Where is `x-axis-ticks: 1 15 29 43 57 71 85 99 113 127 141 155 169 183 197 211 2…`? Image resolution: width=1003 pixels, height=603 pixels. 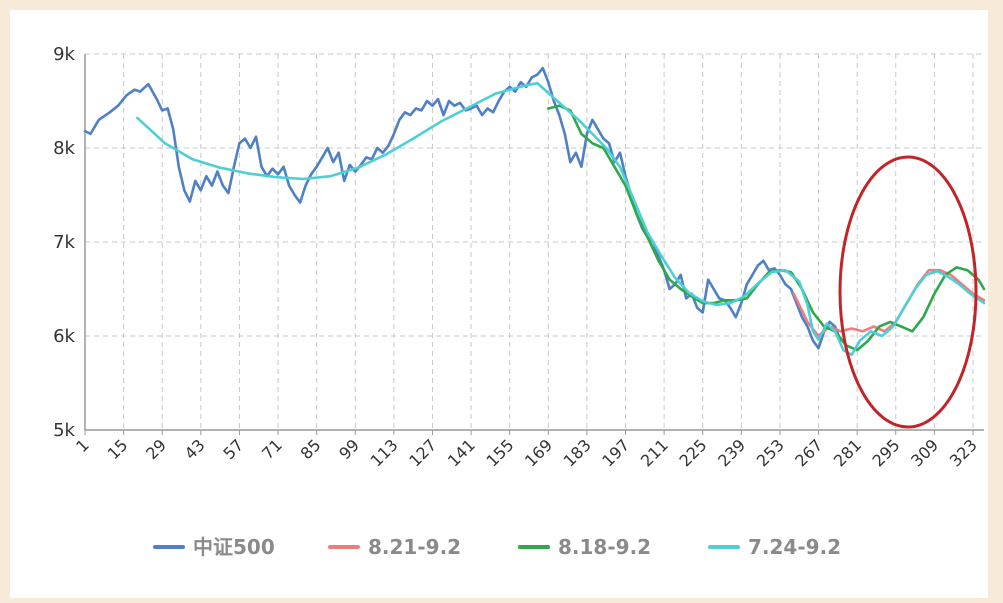 x-axis-ticks: 1 15 29 43 57 71 85 99 113 127 141 155 169 183 197 211 2… is located at coordinates (526, 452).